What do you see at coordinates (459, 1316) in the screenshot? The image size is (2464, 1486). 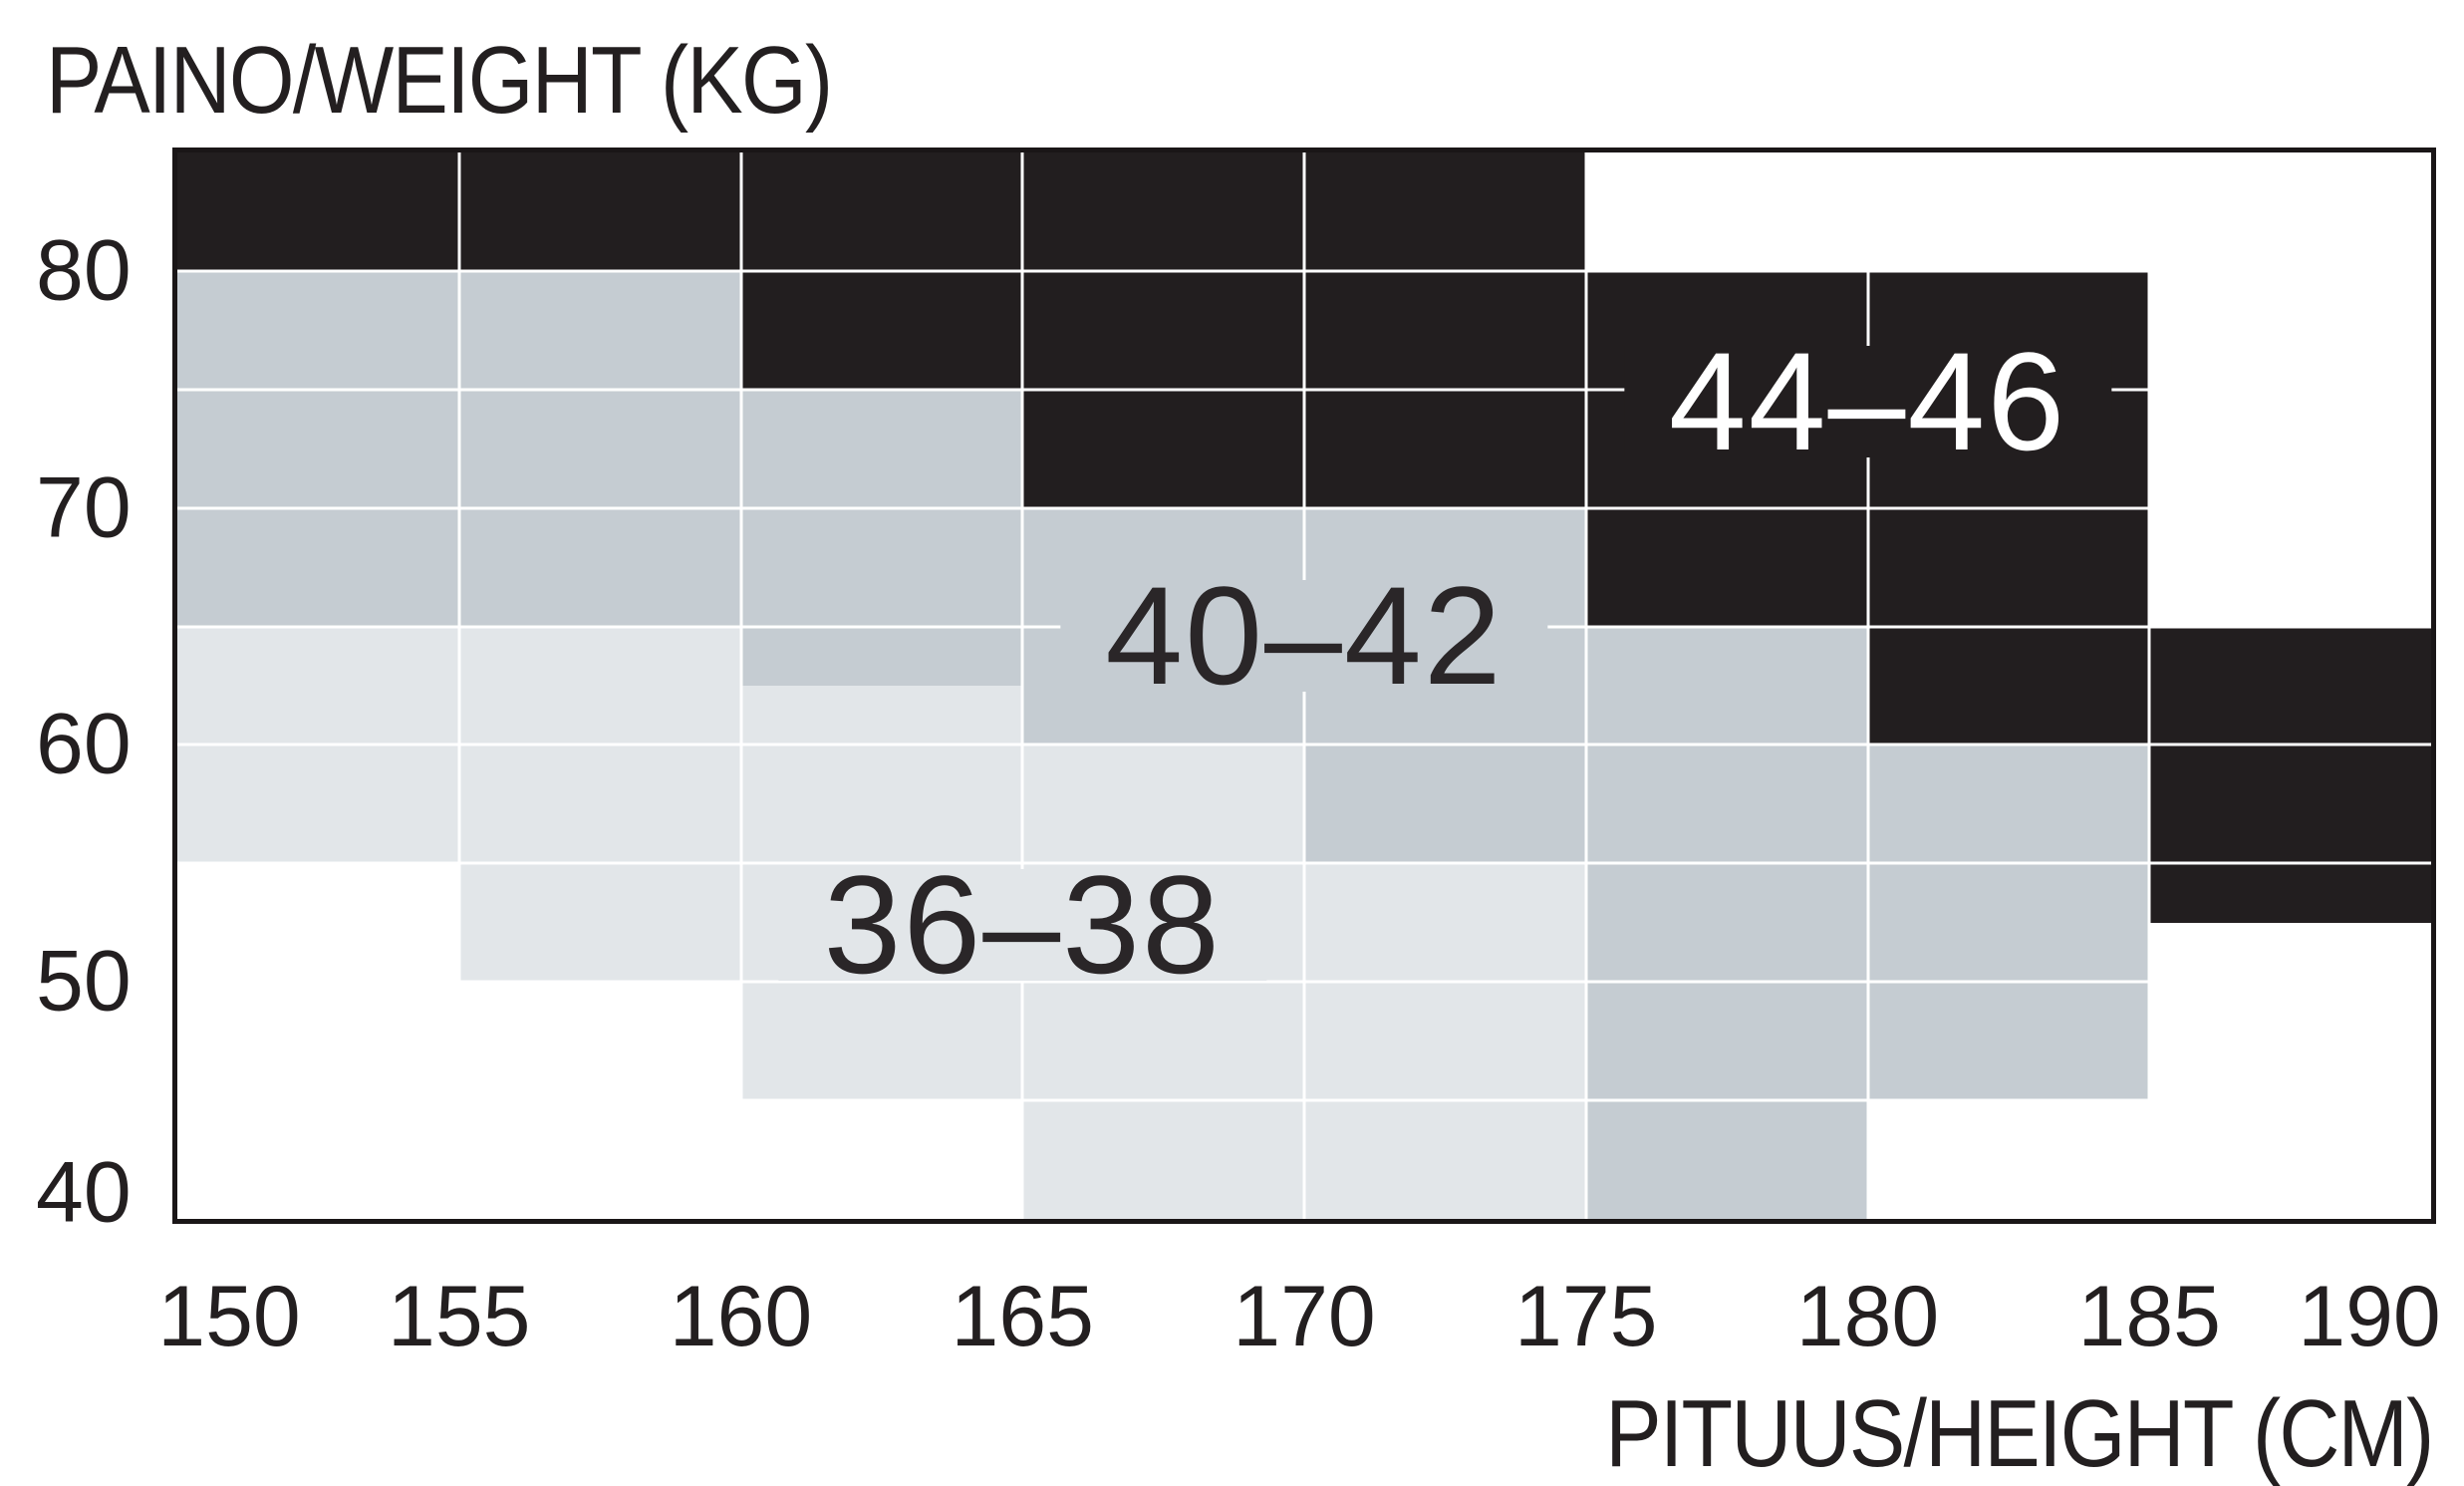 I see `x-tick-label-155: 155` at bounding box center [459, 1316].